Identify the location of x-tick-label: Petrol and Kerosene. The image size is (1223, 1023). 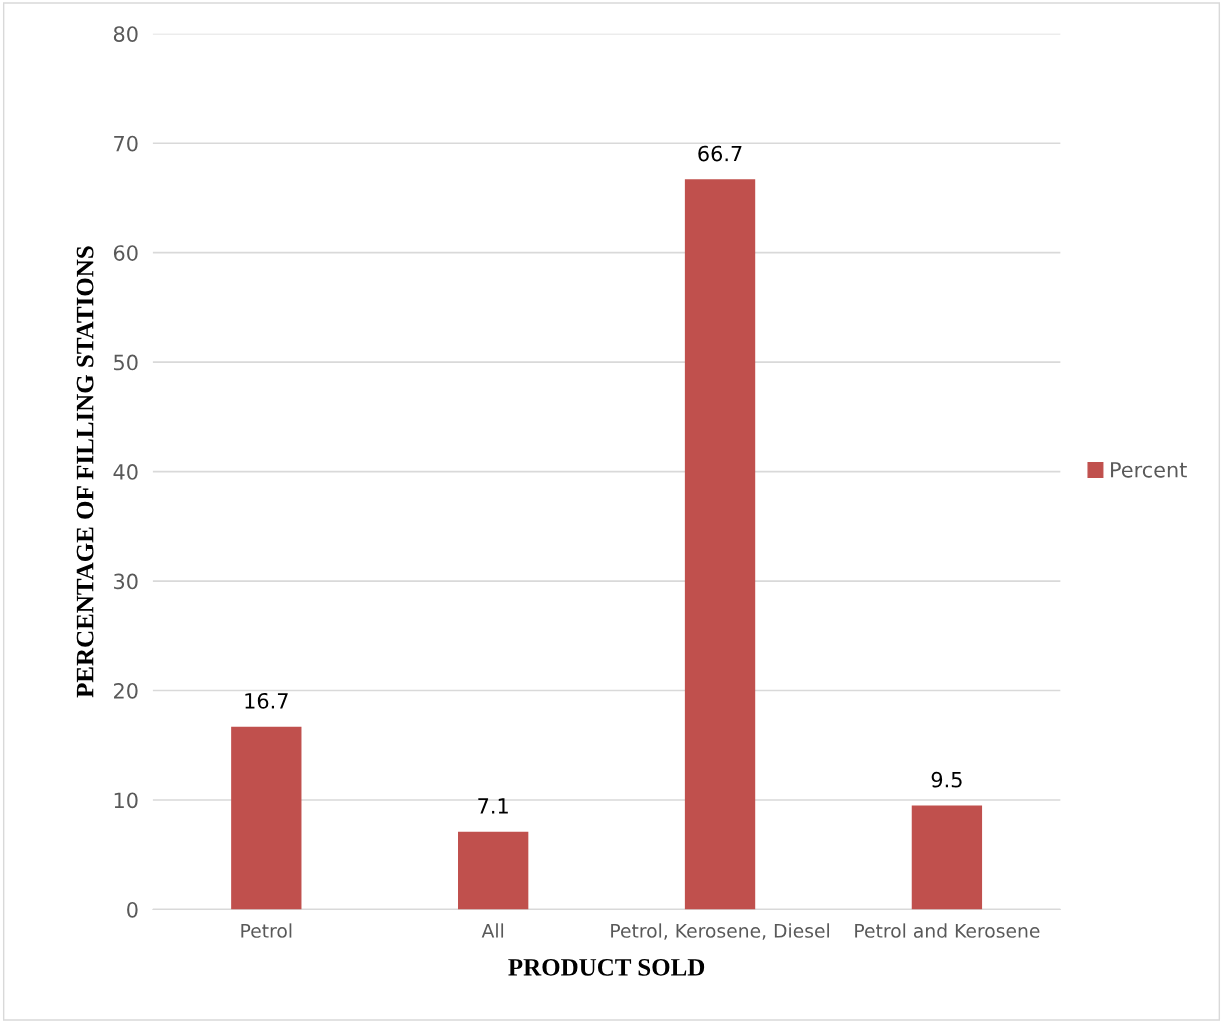
(947, 930).